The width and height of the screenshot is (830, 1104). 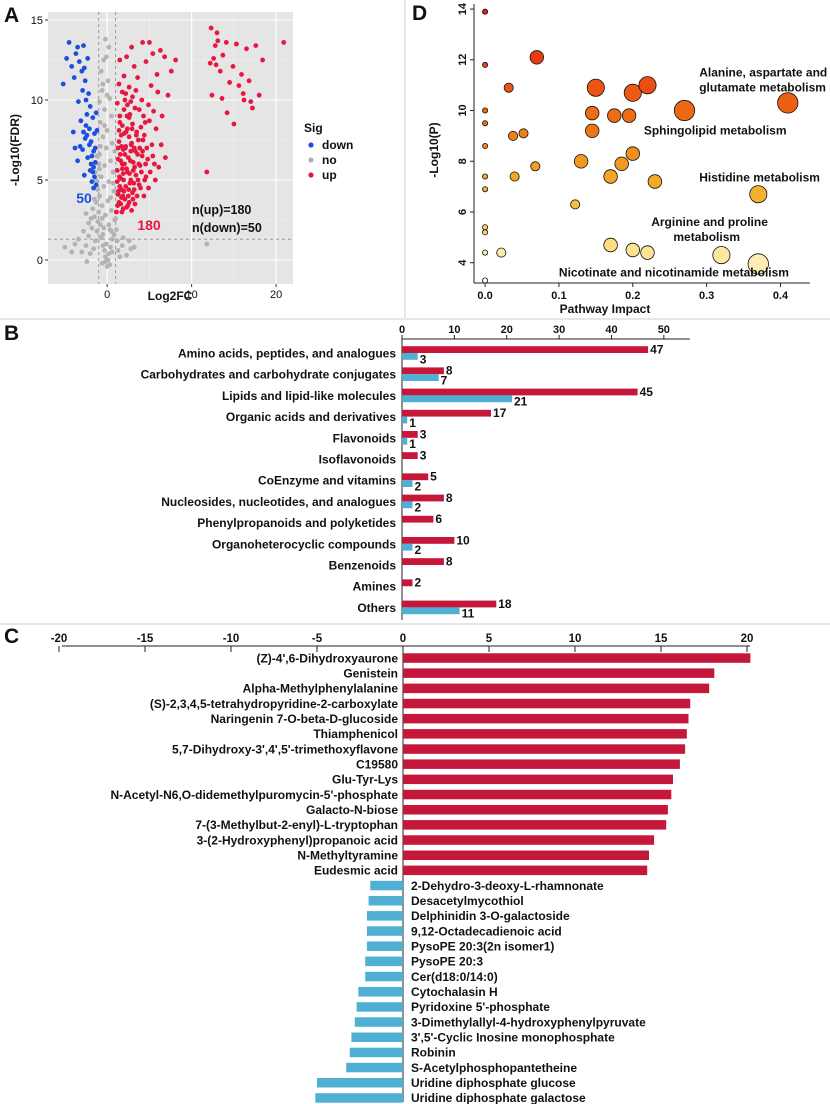 What do you see at coordinates (305, 719) in the screenshot?
I see `metabolite-label: Naringenin 7-O-beta-D-glucoside` at bounding box center [305, 719].